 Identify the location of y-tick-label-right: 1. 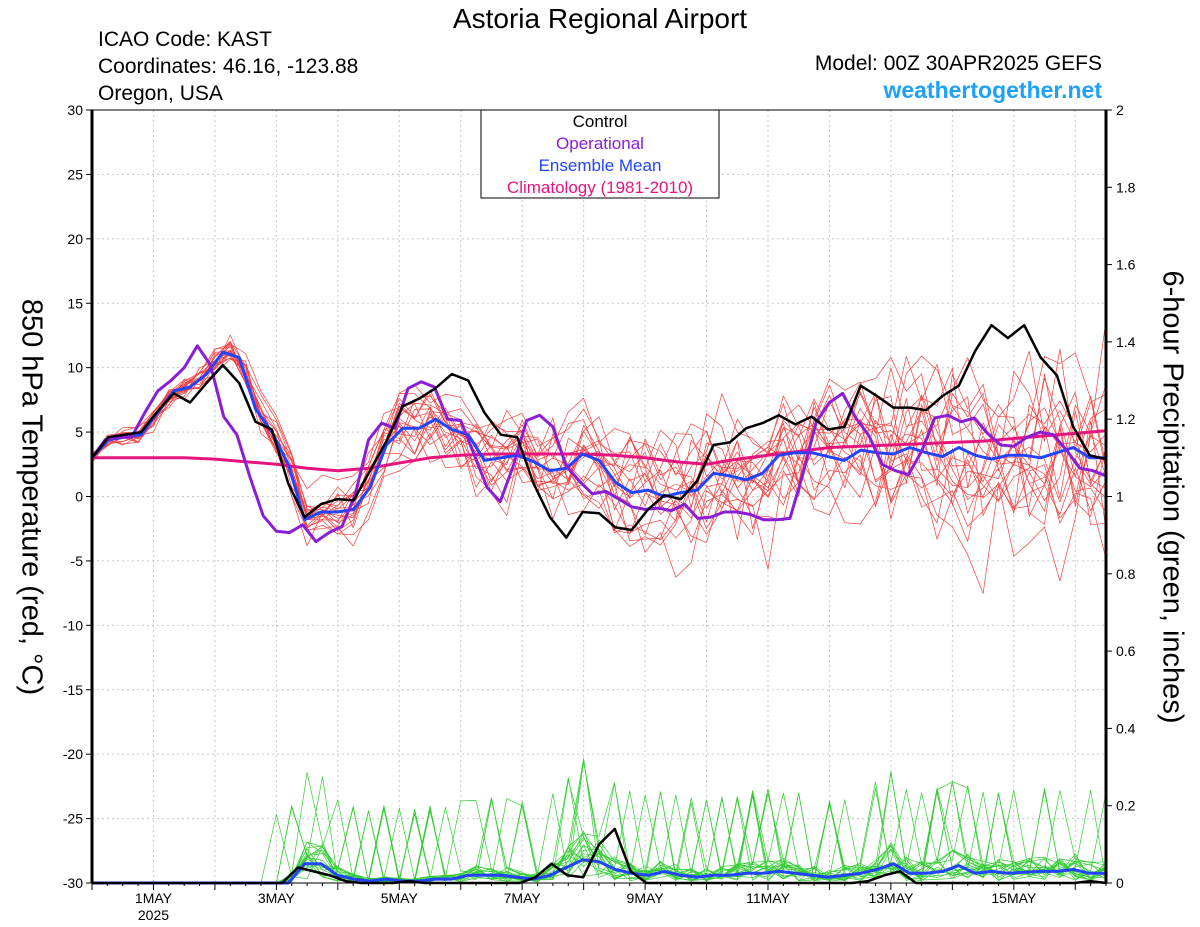
(1120, 497).